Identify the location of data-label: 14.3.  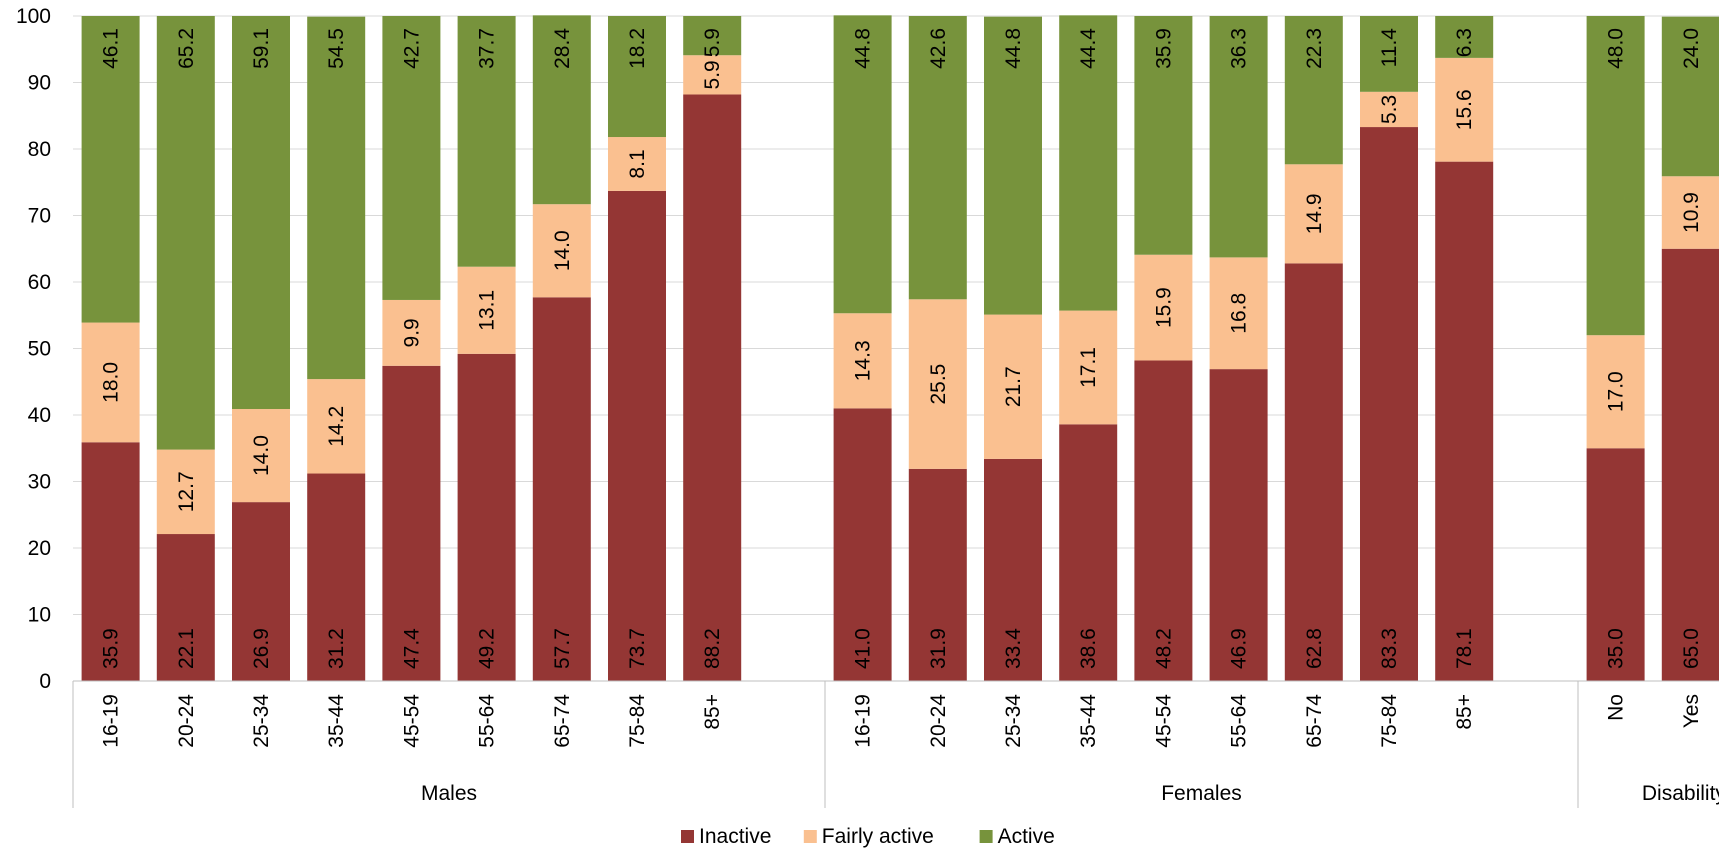
(863, 360).